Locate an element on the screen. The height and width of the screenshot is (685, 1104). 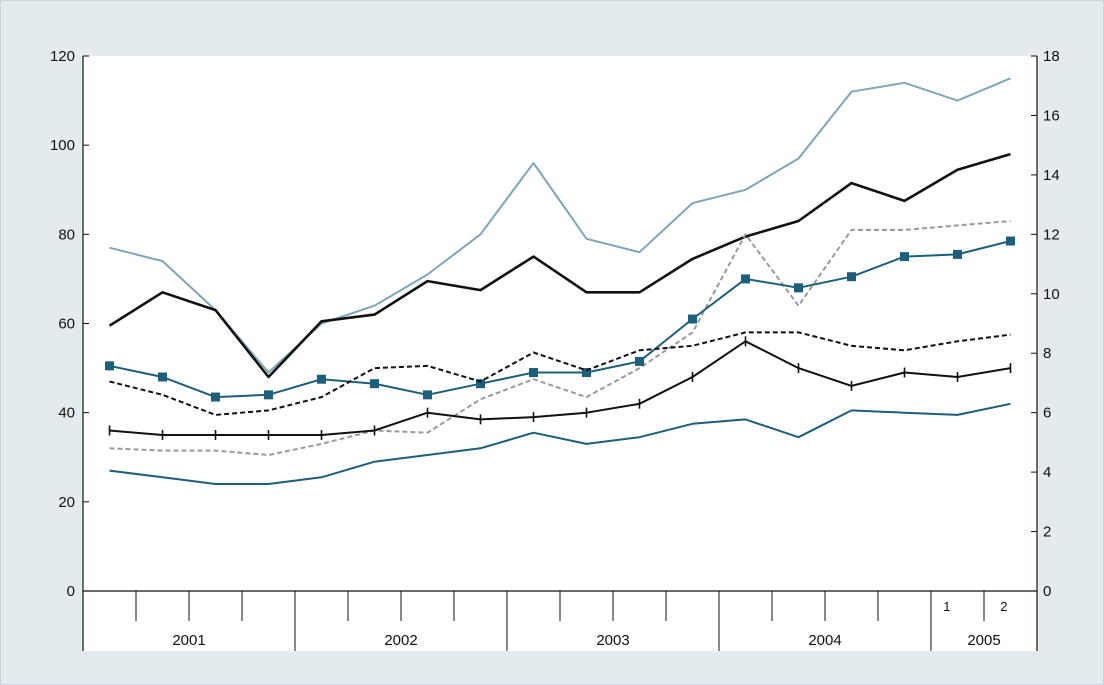
right-tick-label: 16 is located at coordinates (1051, 115).